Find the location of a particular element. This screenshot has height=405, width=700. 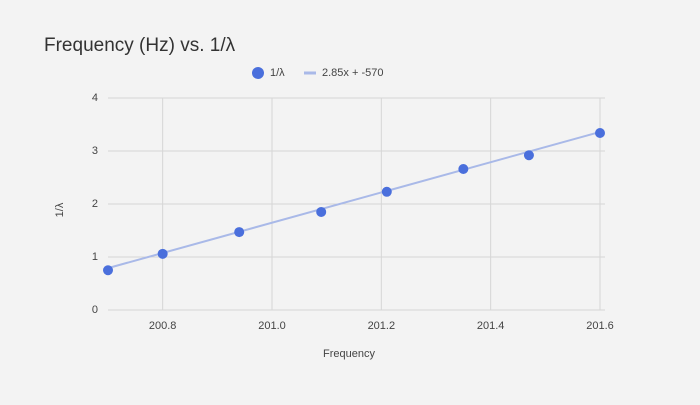

y-tick-label: 3 is located at coordinates (95, 151).